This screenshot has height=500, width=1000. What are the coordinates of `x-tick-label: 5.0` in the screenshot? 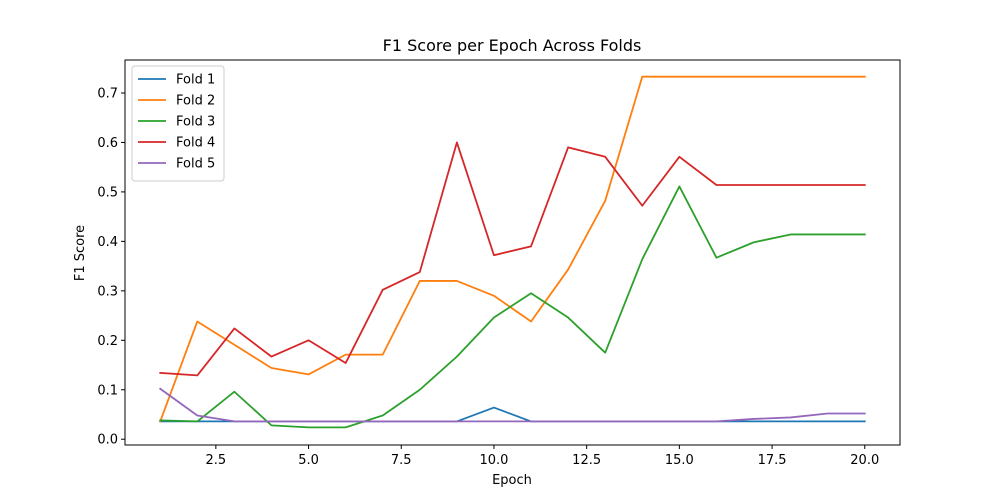 It's located at (308, 460).